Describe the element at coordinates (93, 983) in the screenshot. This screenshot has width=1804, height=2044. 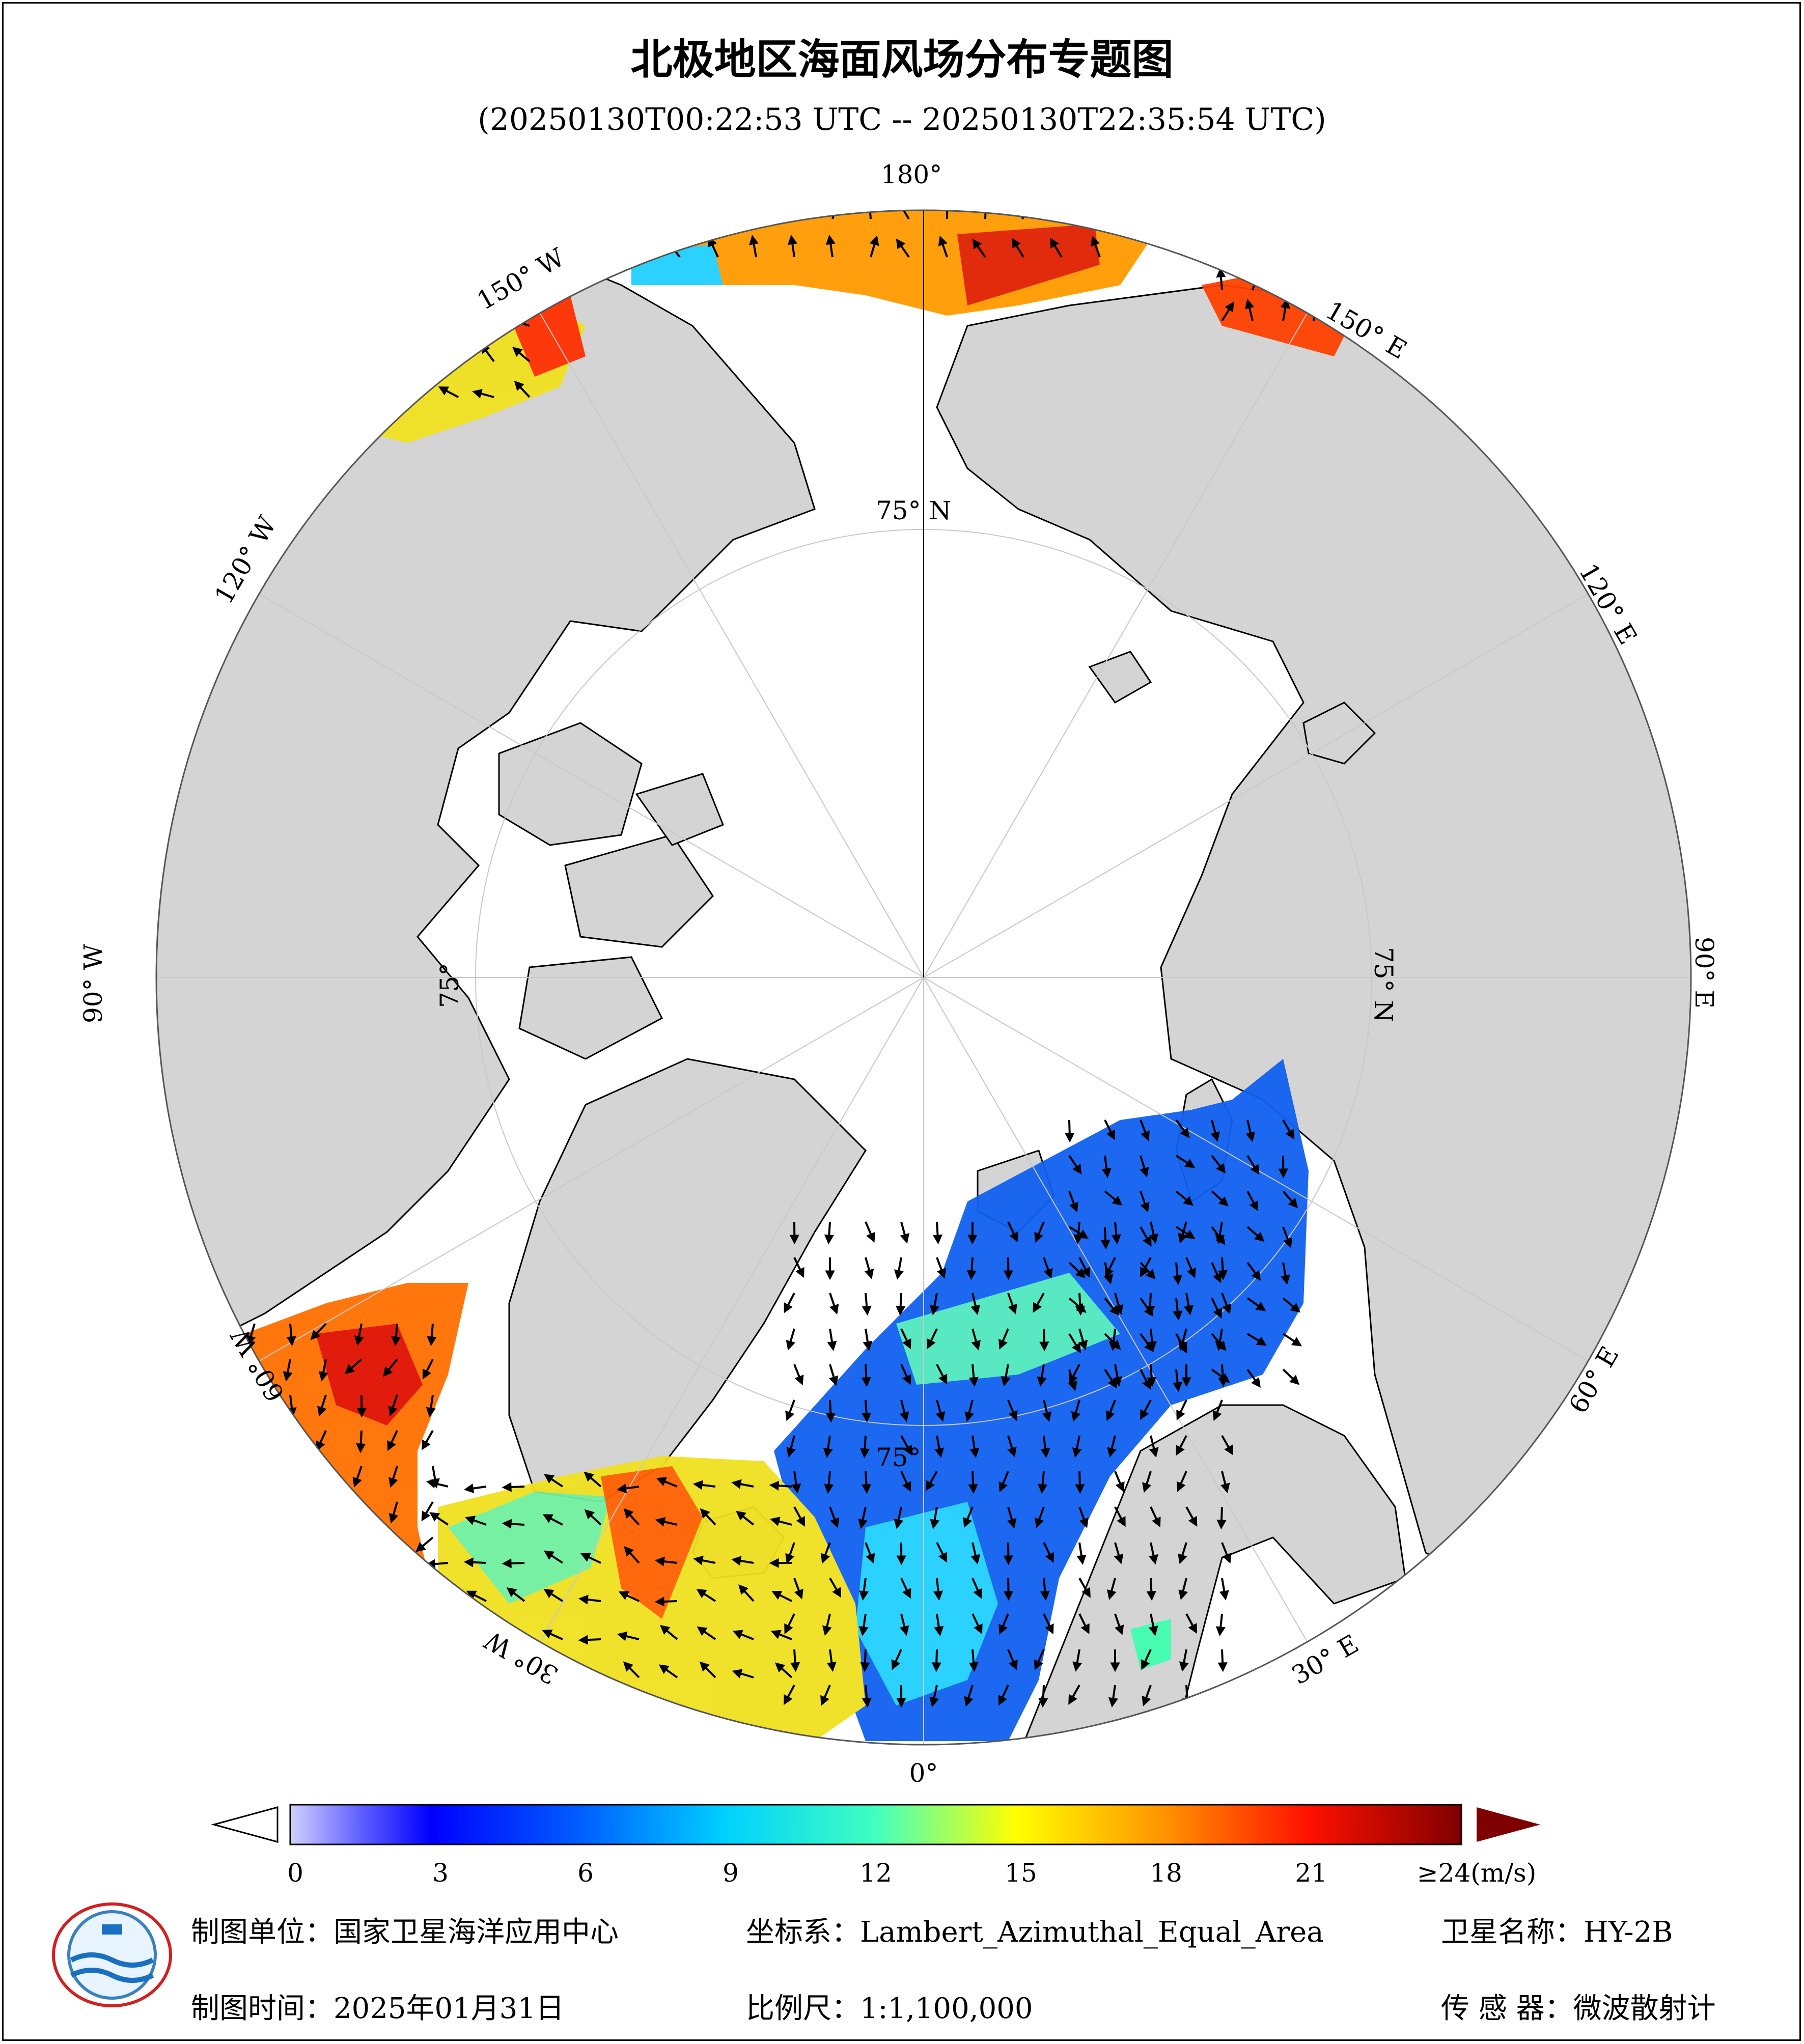
I see `lon-label-90w: 90° W` at that location.